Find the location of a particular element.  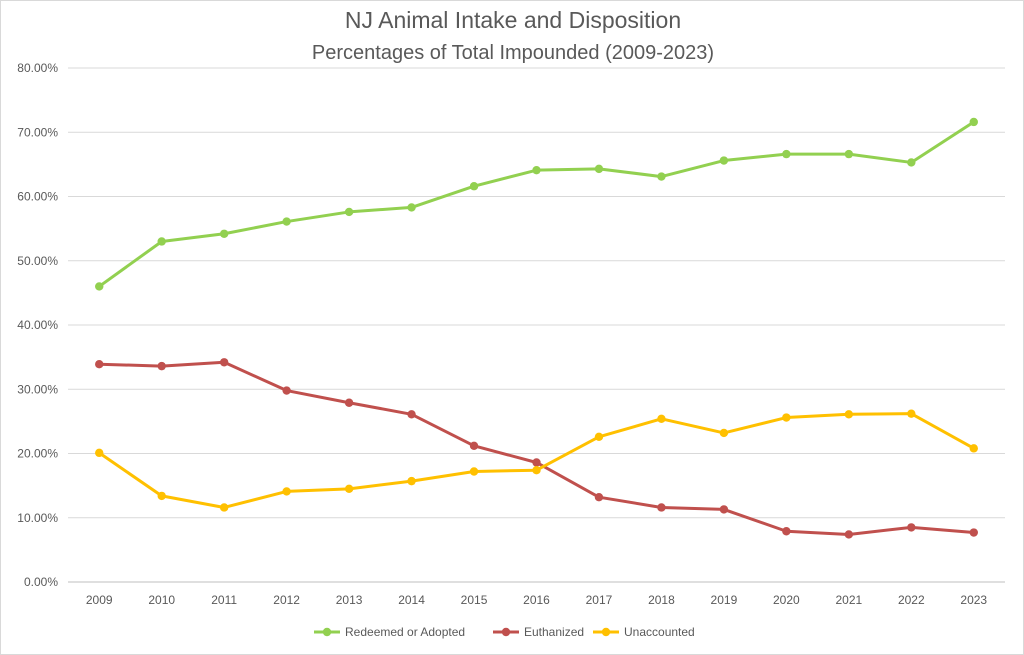

legend-label: Euthanized is located at coordinates (554, 632).